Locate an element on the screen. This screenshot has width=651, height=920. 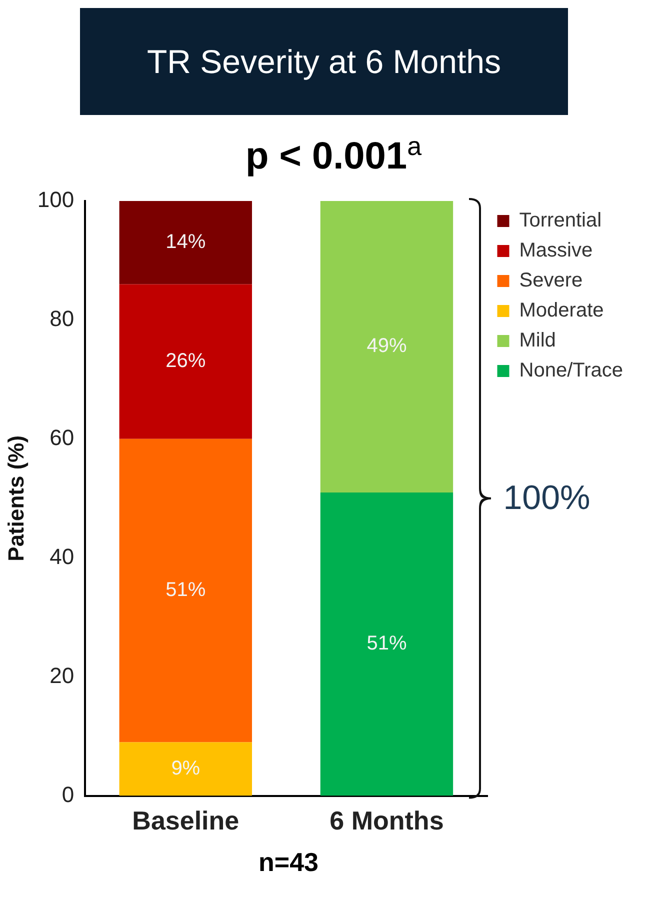
y-tick-label: 20 is located at coordinates (62, 675).